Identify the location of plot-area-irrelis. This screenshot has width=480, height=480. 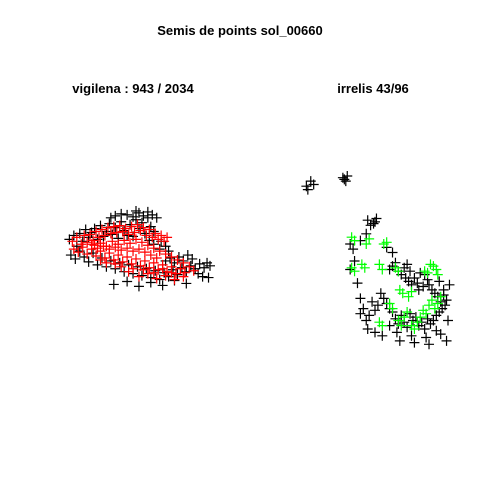
(378, 260).